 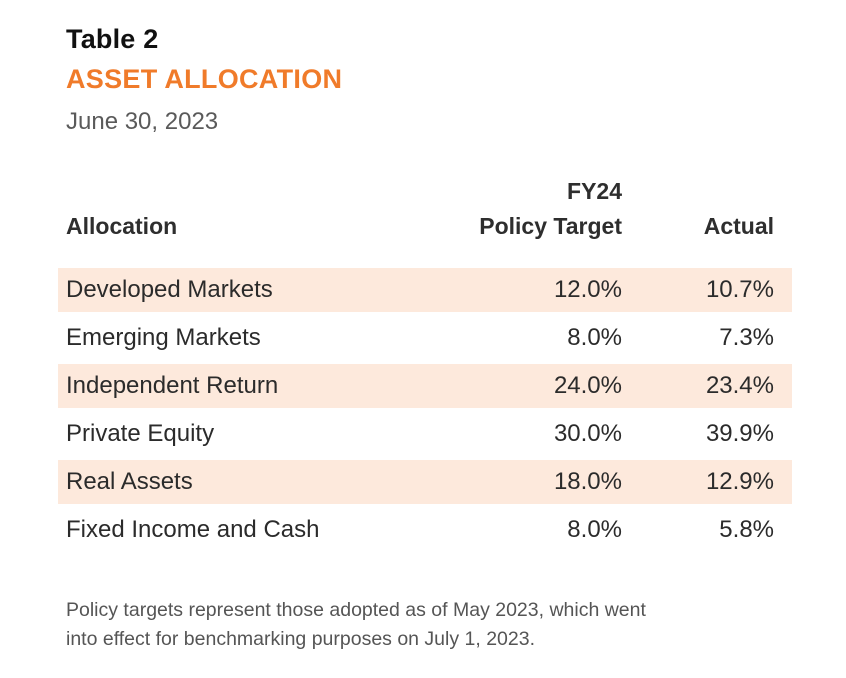 What do you see at coordinates (425, 482) in the screenshot?
I see `table-row: Real Assets 18.0% 12.9%` at bounding box center [425, 482].